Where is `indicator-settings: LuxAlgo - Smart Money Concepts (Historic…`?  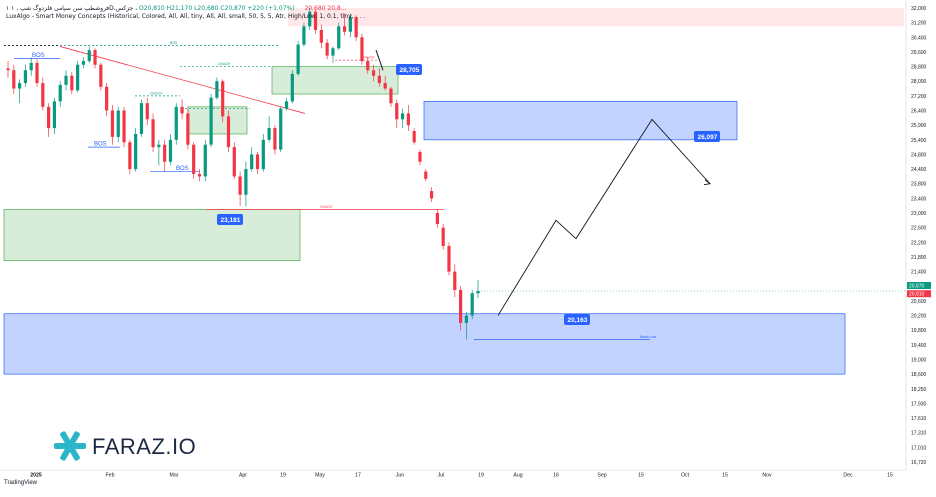 indicator-settings: LuxAlgo - Smart Money Concepts (Historic… is located at coordinates (186, 16).